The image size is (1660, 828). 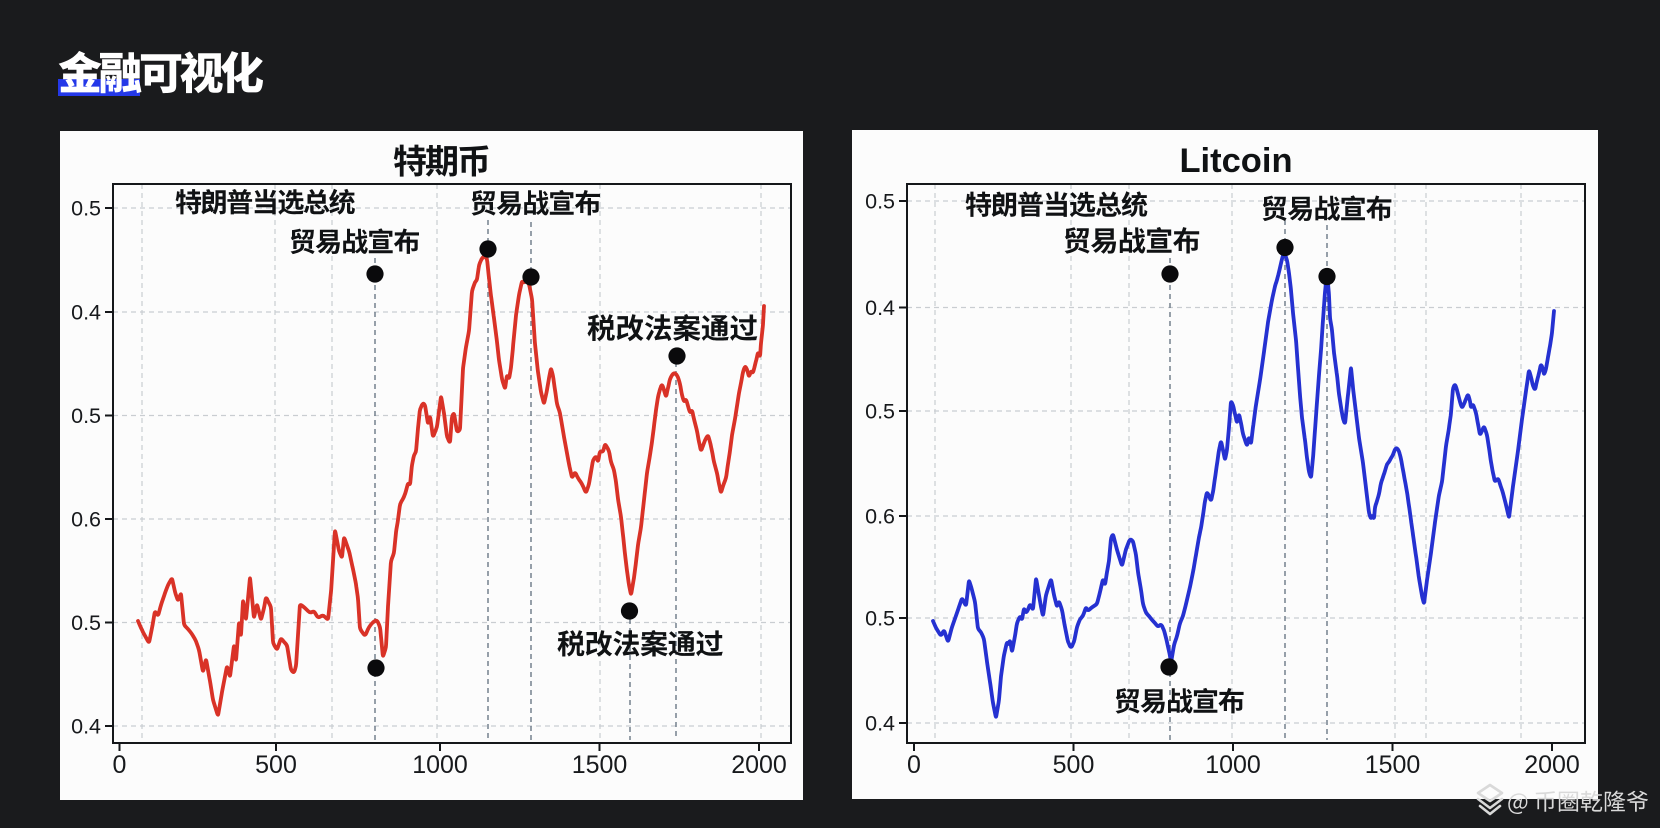 What do you see at coordinates (1235, 161) in the screenshot?
I see `svg-text: Litcoin` at bounding box center [1235, 161].